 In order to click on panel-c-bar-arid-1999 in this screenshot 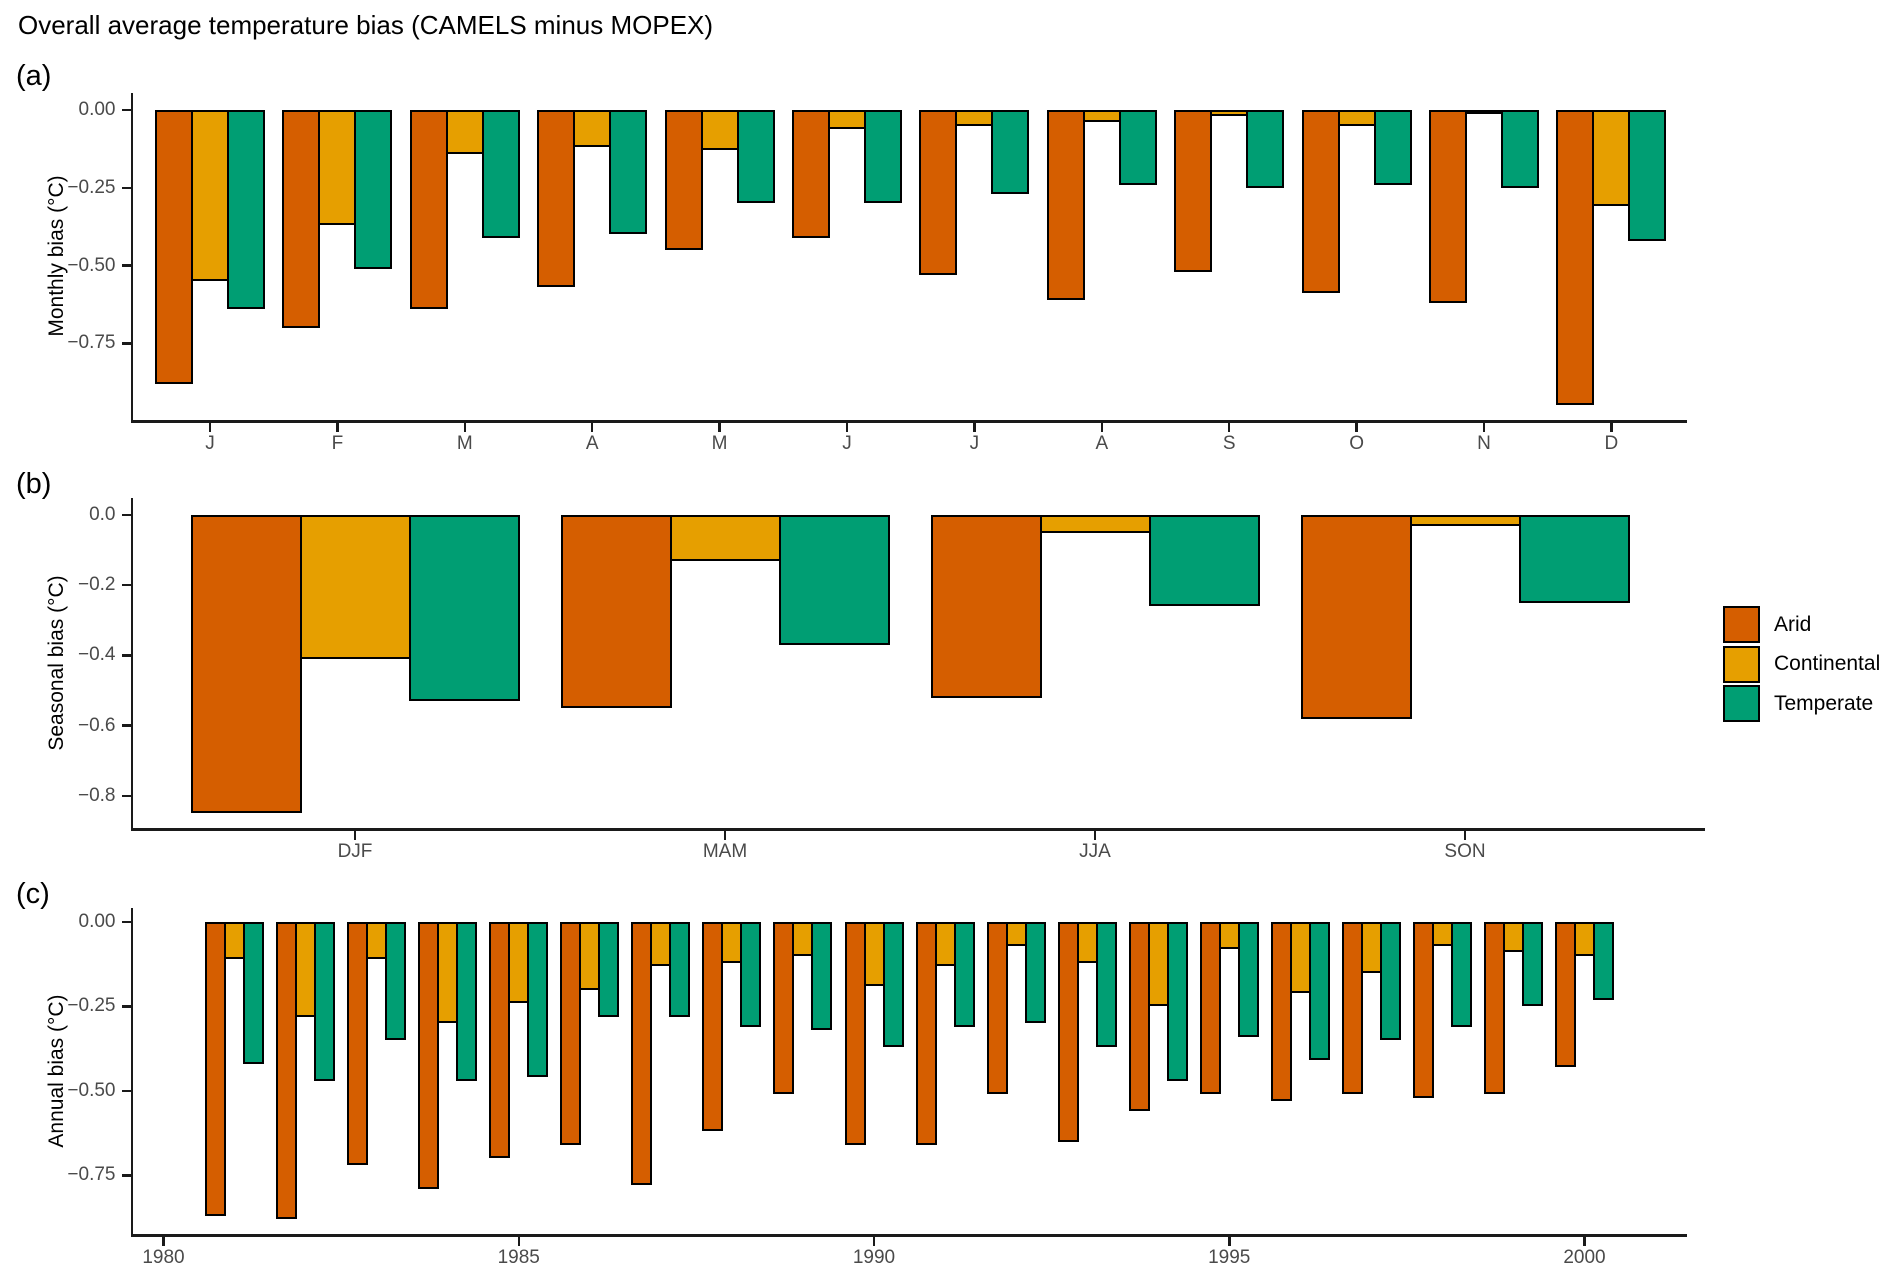, I will do `click(1494, 1008)`.